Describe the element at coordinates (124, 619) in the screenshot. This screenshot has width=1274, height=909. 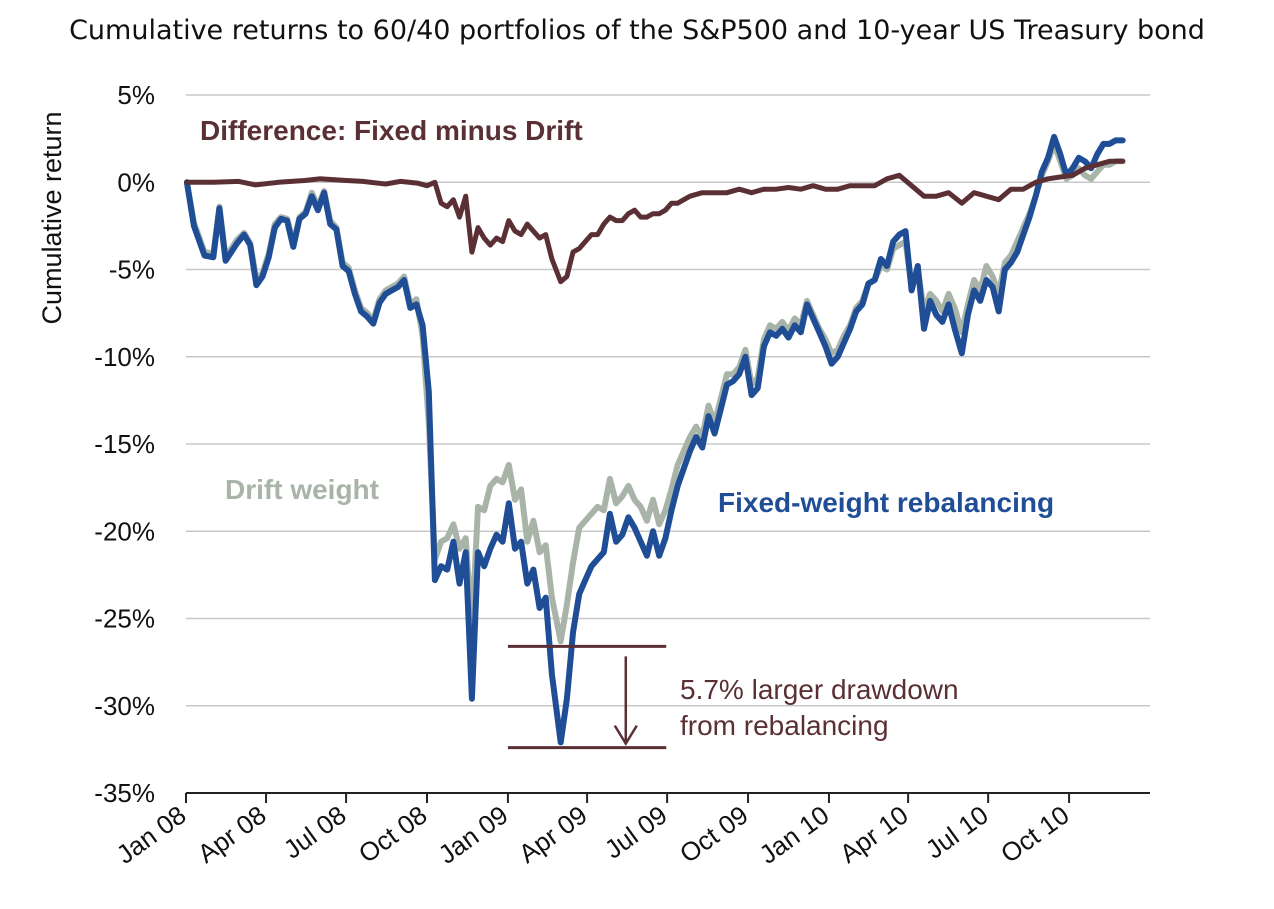
I see `y-tick-label: -25%` at that location.